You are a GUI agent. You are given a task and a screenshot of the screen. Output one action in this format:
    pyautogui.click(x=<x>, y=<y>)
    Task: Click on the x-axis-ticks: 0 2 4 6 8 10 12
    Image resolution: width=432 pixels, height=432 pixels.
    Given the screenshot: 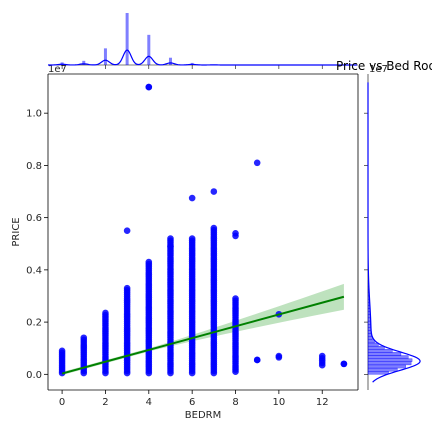 What is the action you would take?
    pyautogui.click(x=194, y=399)
    